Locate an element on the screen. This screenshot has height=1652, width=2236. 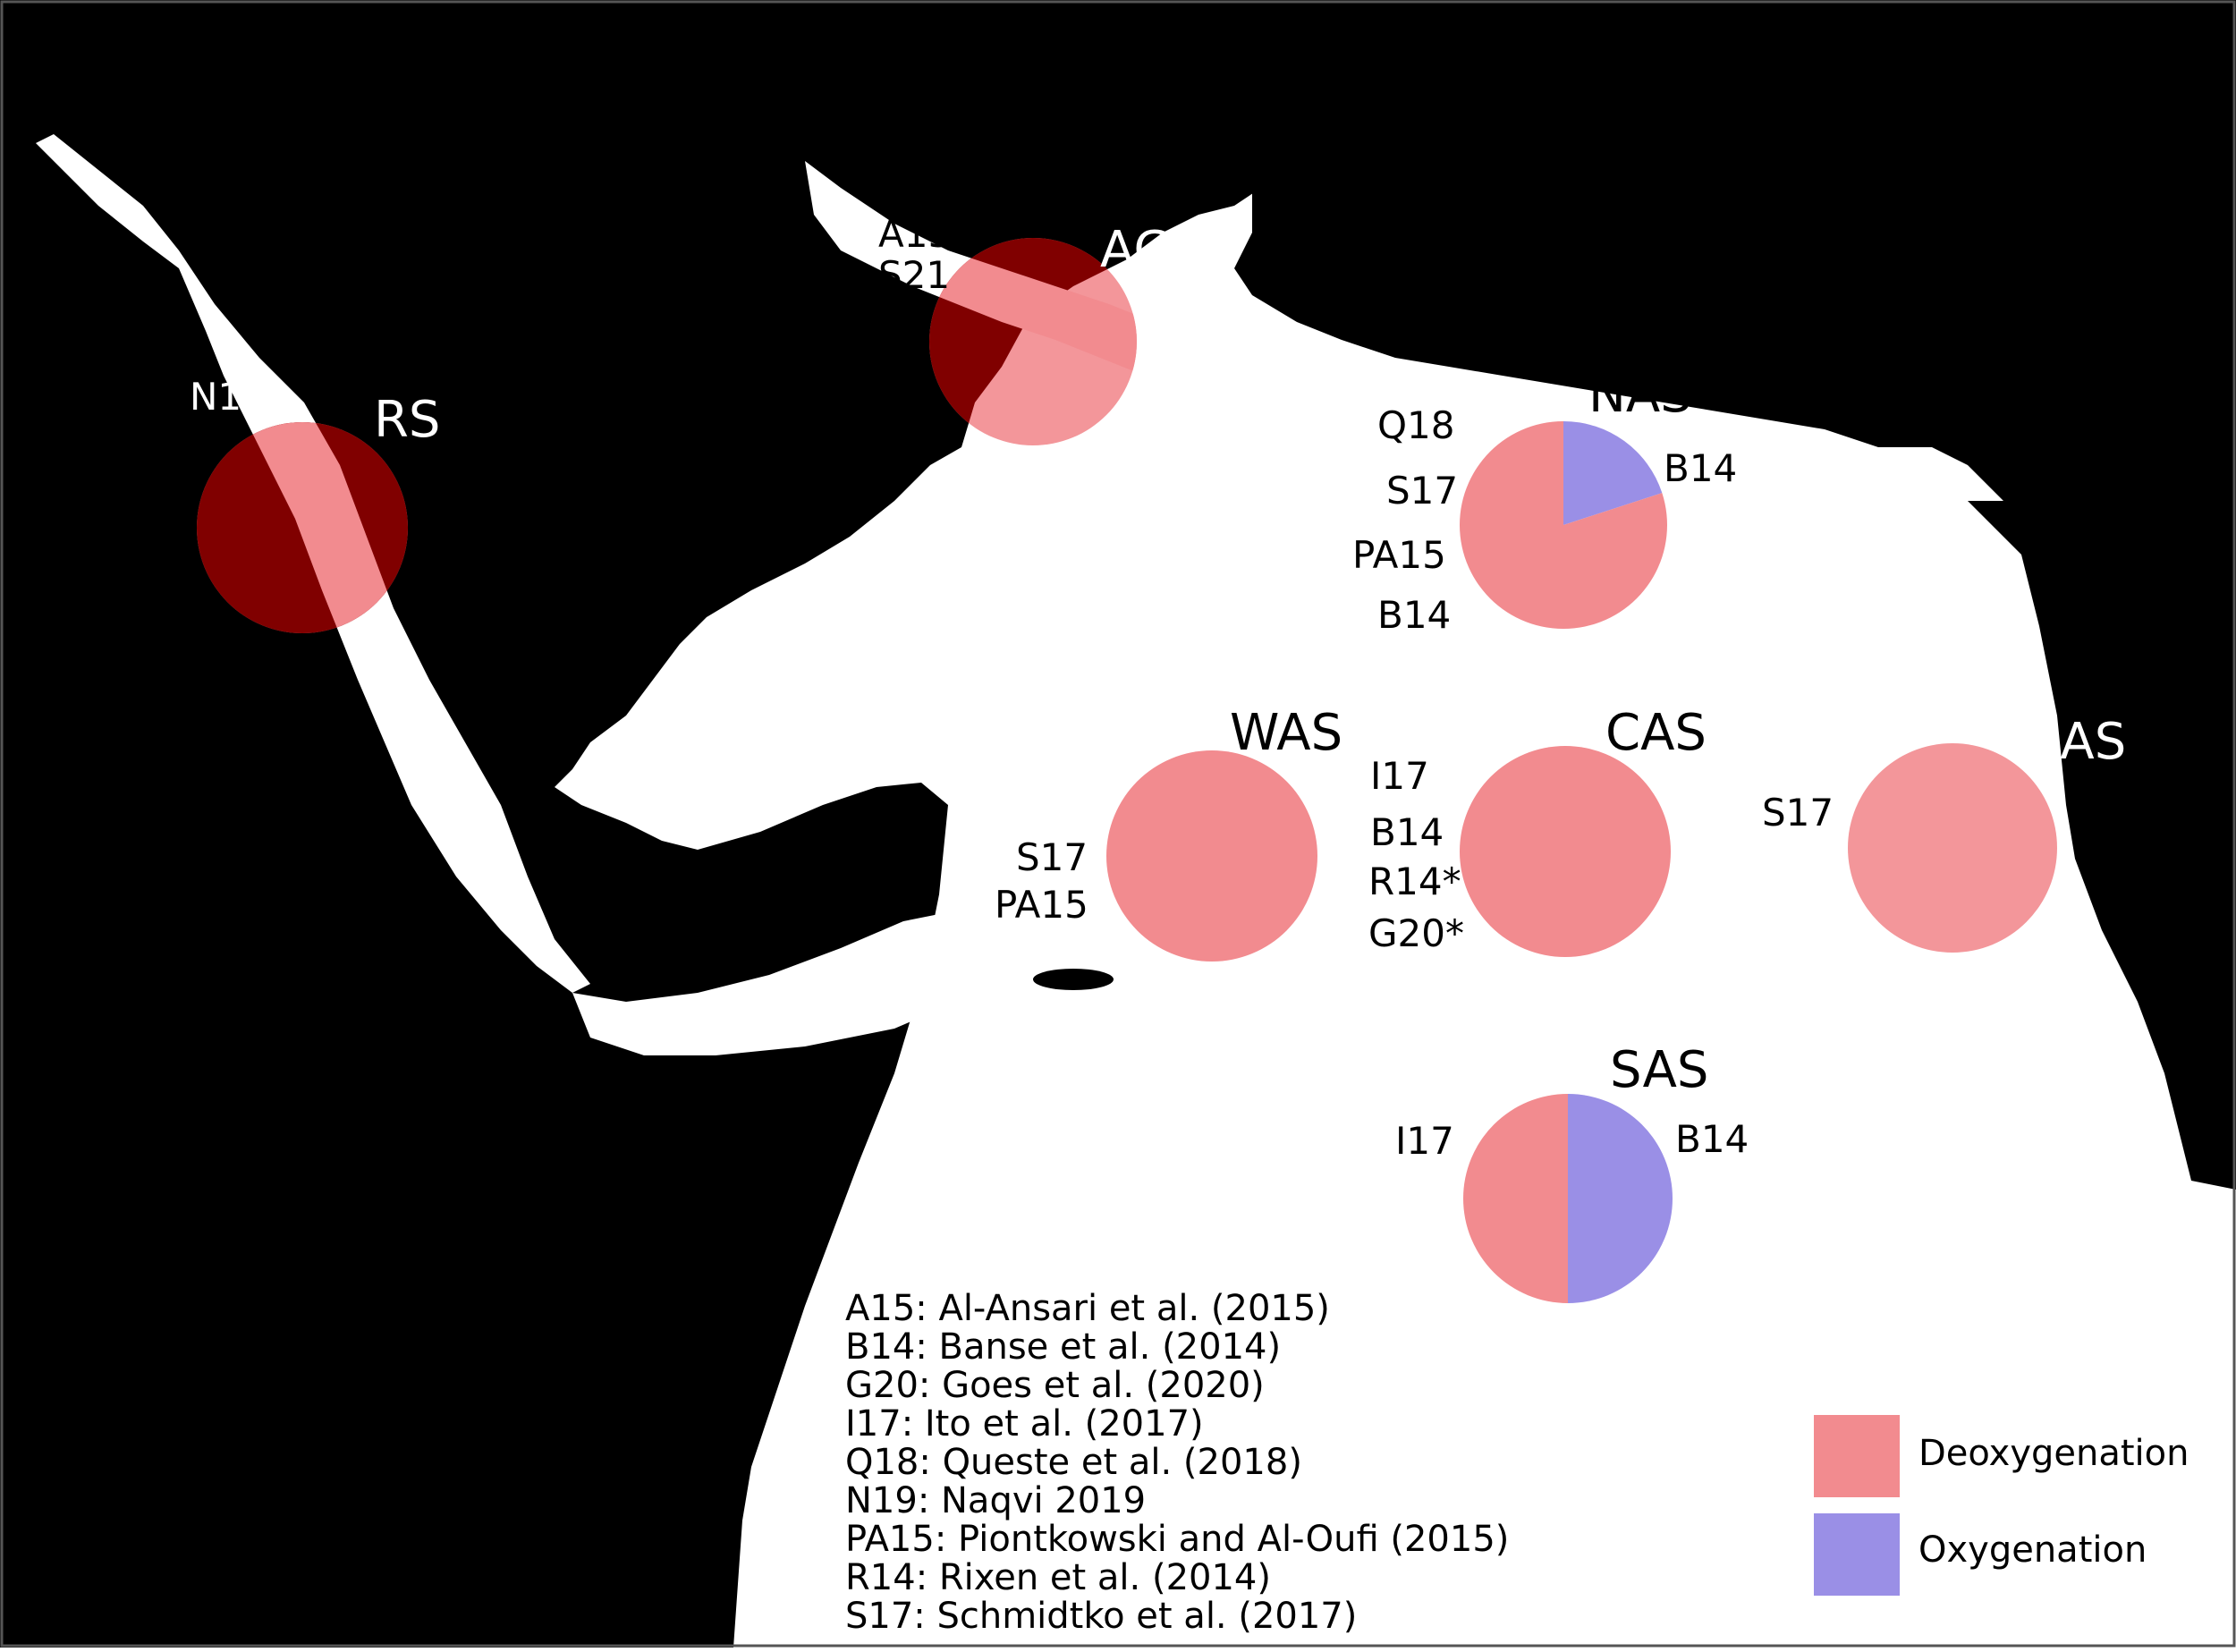
study-label-eas-s17: S17 is located at coordinates (1798, 812).